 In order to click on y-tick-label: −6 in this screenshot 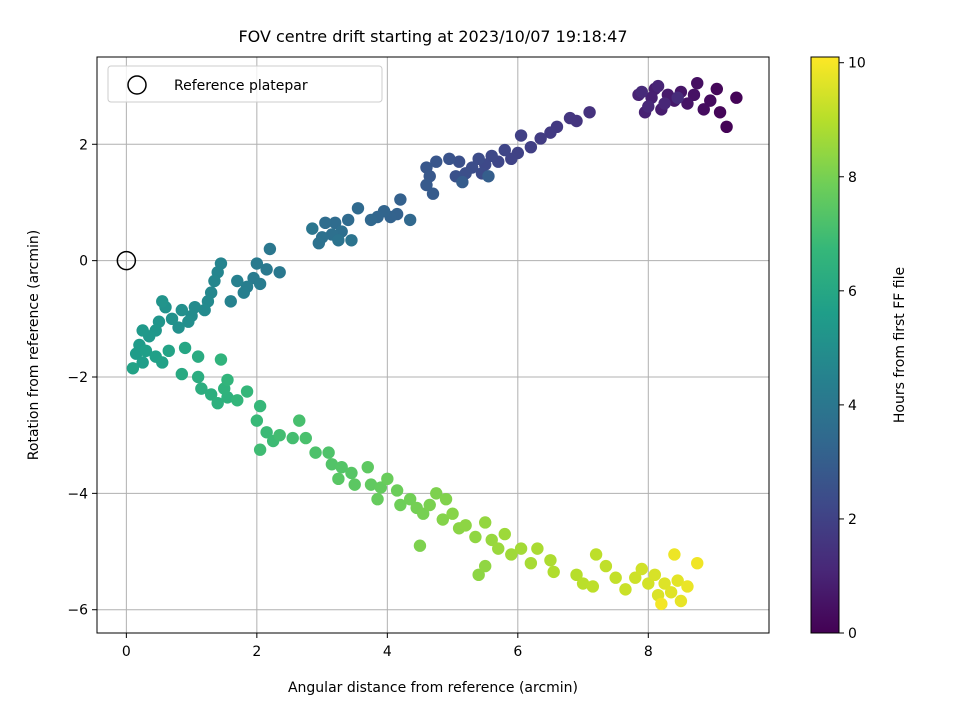, I will do `click(77, 611)`.